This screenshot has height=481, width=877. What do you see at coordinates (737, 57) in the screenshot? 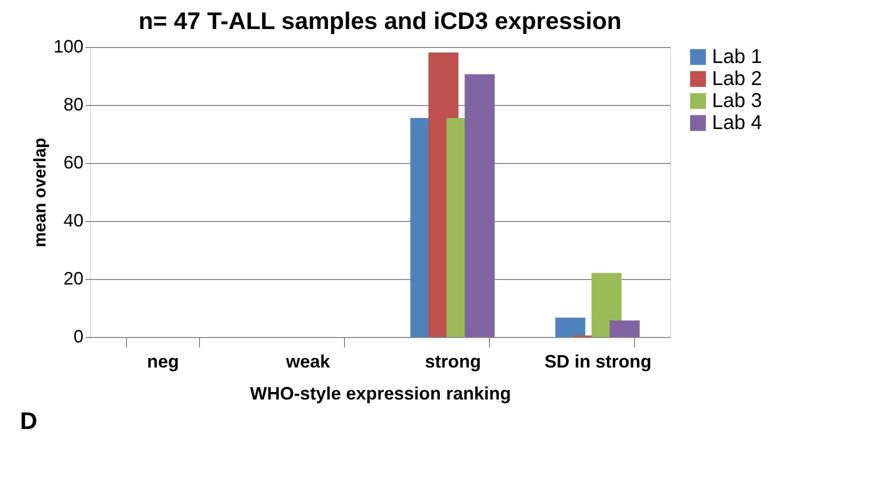
I see `legend-label: Lab 1` at bounding box center [737, 57].